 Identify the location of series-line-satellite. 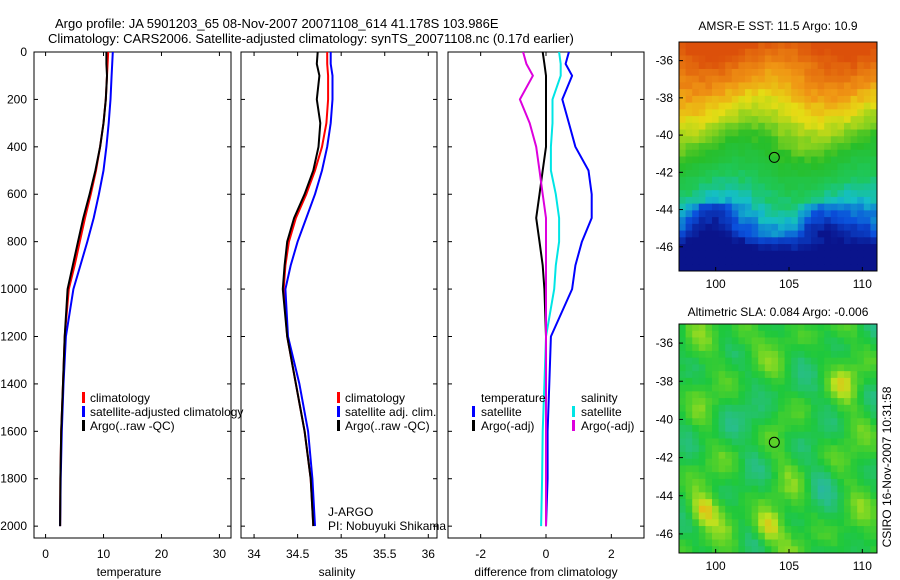
(551, 289).